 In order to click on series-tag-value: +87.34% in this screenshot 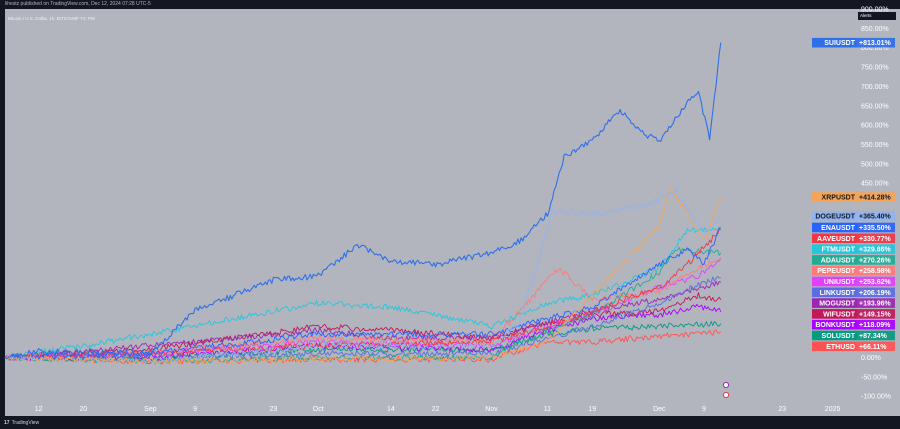, I will do `click(873, 336)`.